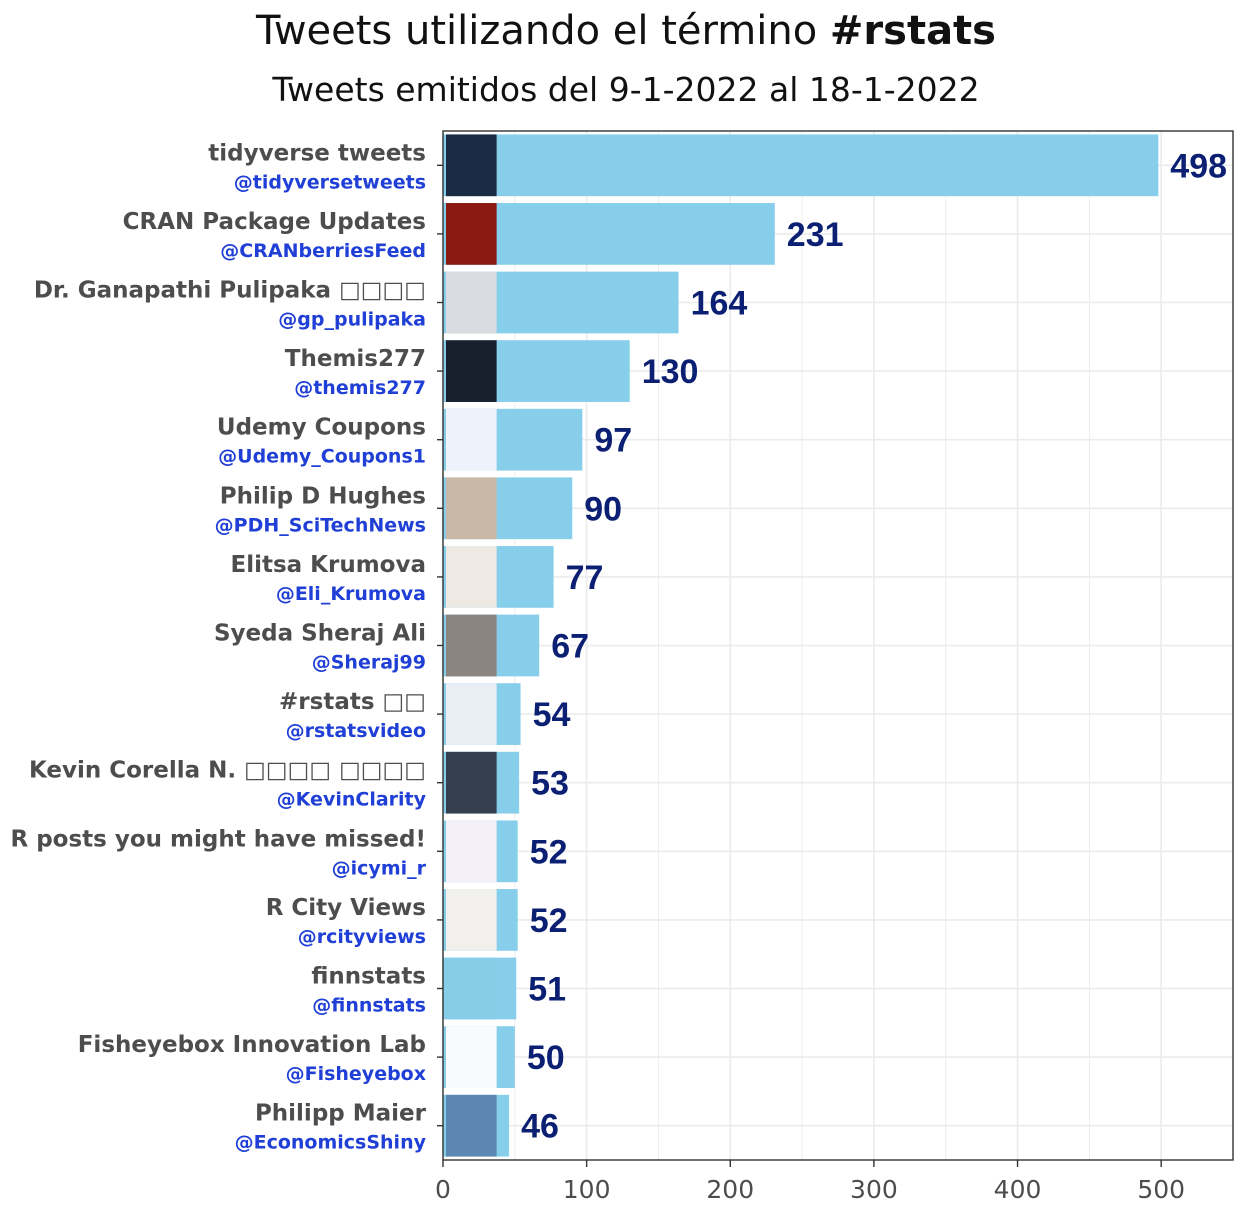 The width and height of the screenshot is (1246, 1224). Describe the element at coordinates (369, 663) in the screenshot. I see `account-handle-label: @Sheraj99` at that location.